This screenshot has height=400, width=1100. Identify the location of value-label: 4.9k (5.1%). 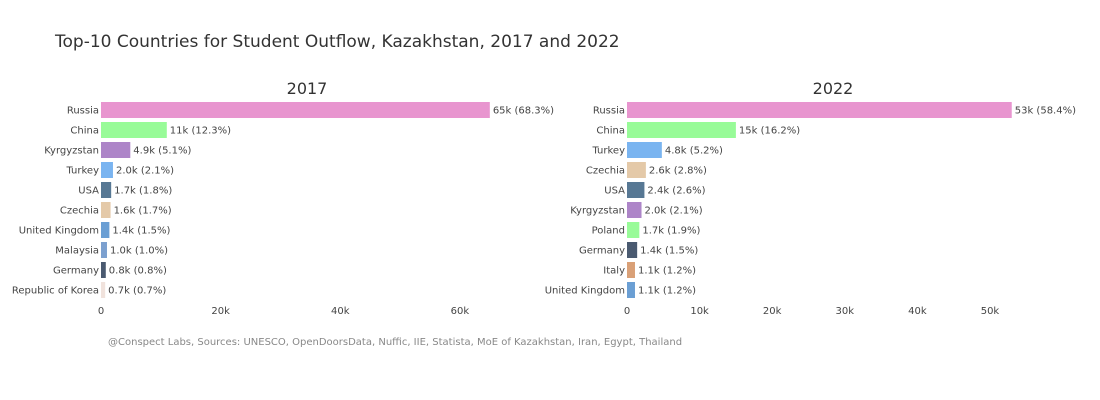
(162, 151).